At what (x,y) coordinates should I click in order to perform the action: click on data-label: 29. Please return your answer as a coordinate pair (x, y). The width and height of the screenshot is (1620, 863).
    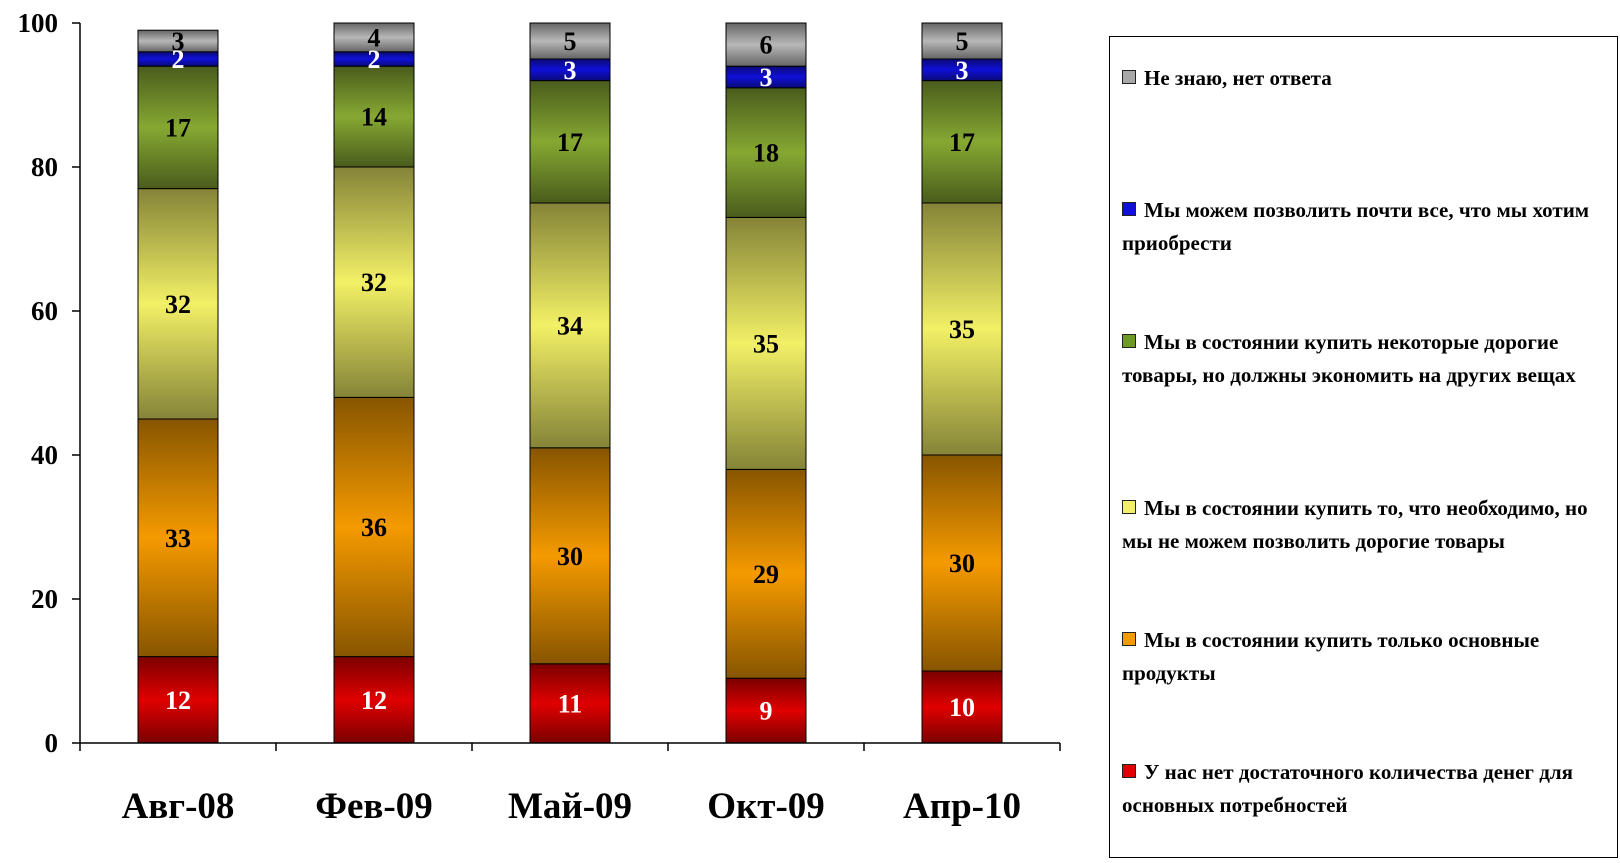
    Looking at the image, I should click on (766, 574).